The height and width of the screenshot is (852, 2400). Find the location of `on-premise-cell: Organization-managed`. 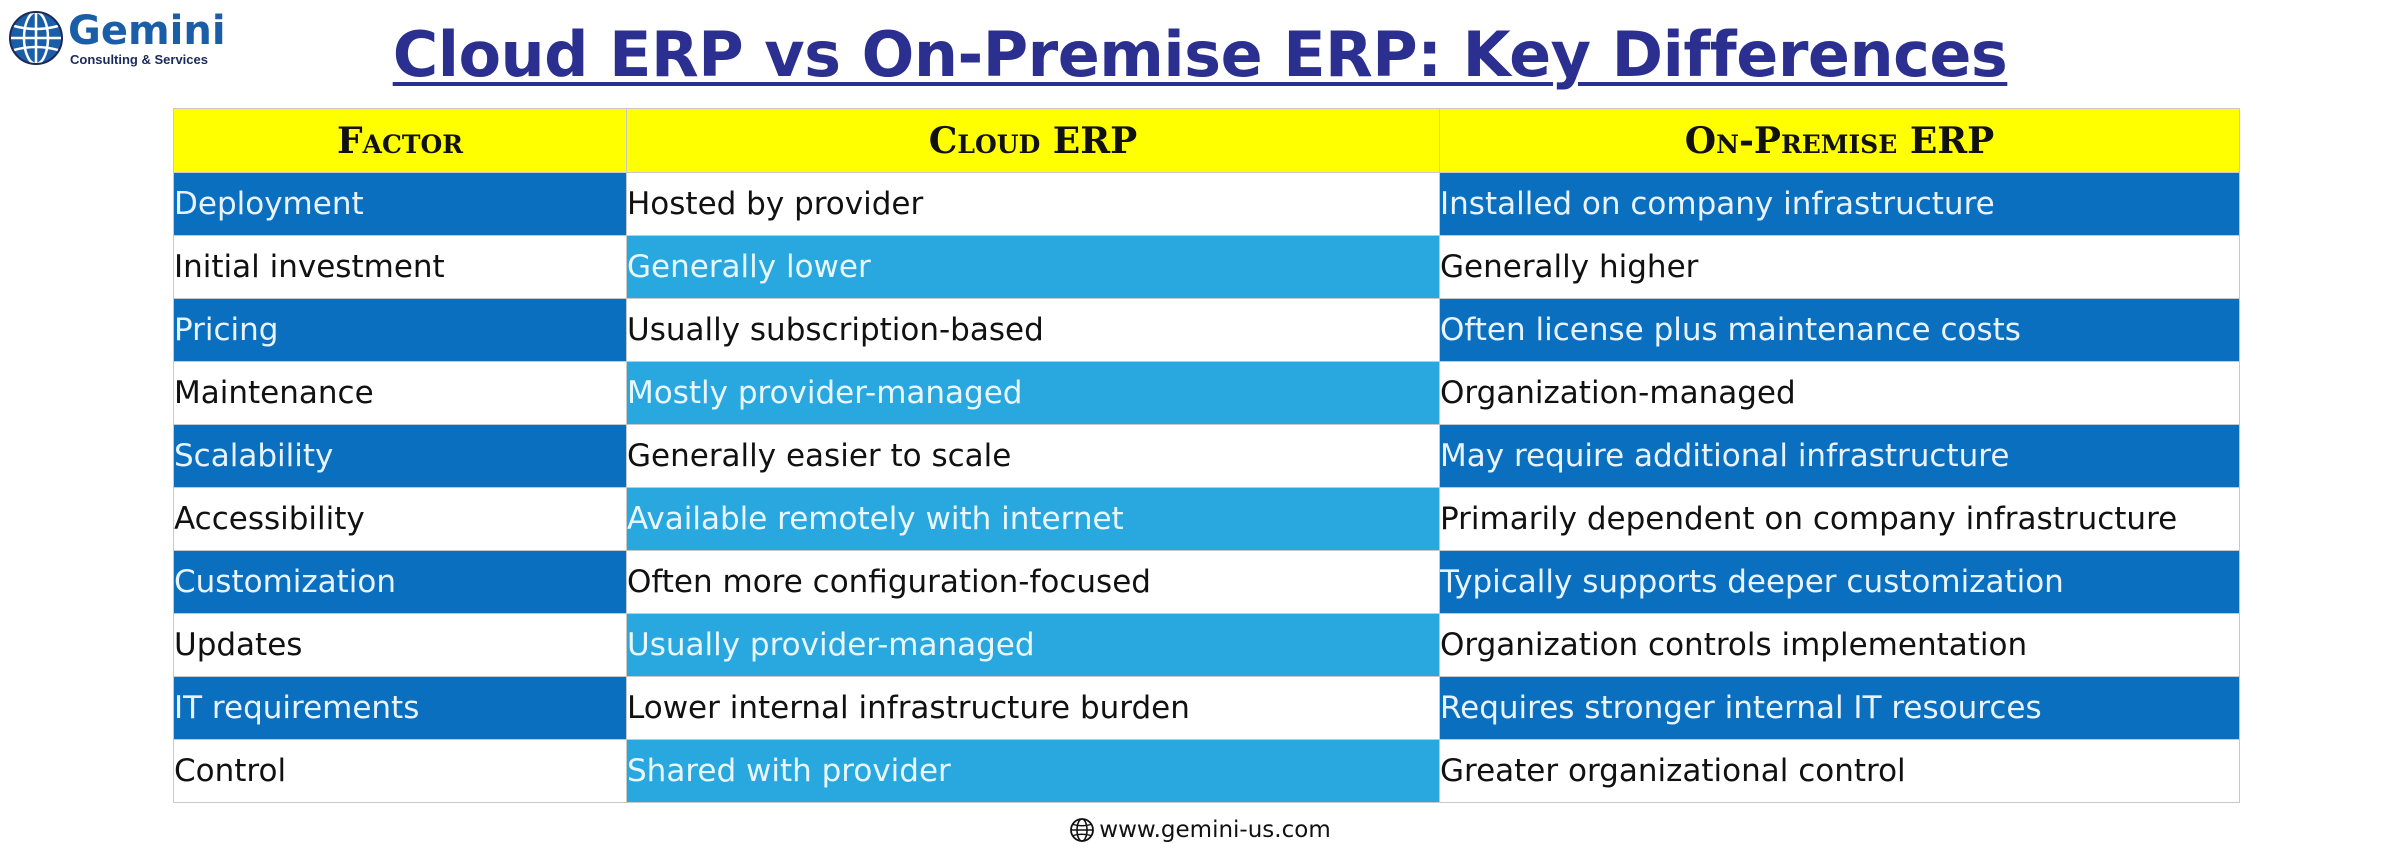

on-premise-cell: Organization-managed is located at coordinates (1839, 393).